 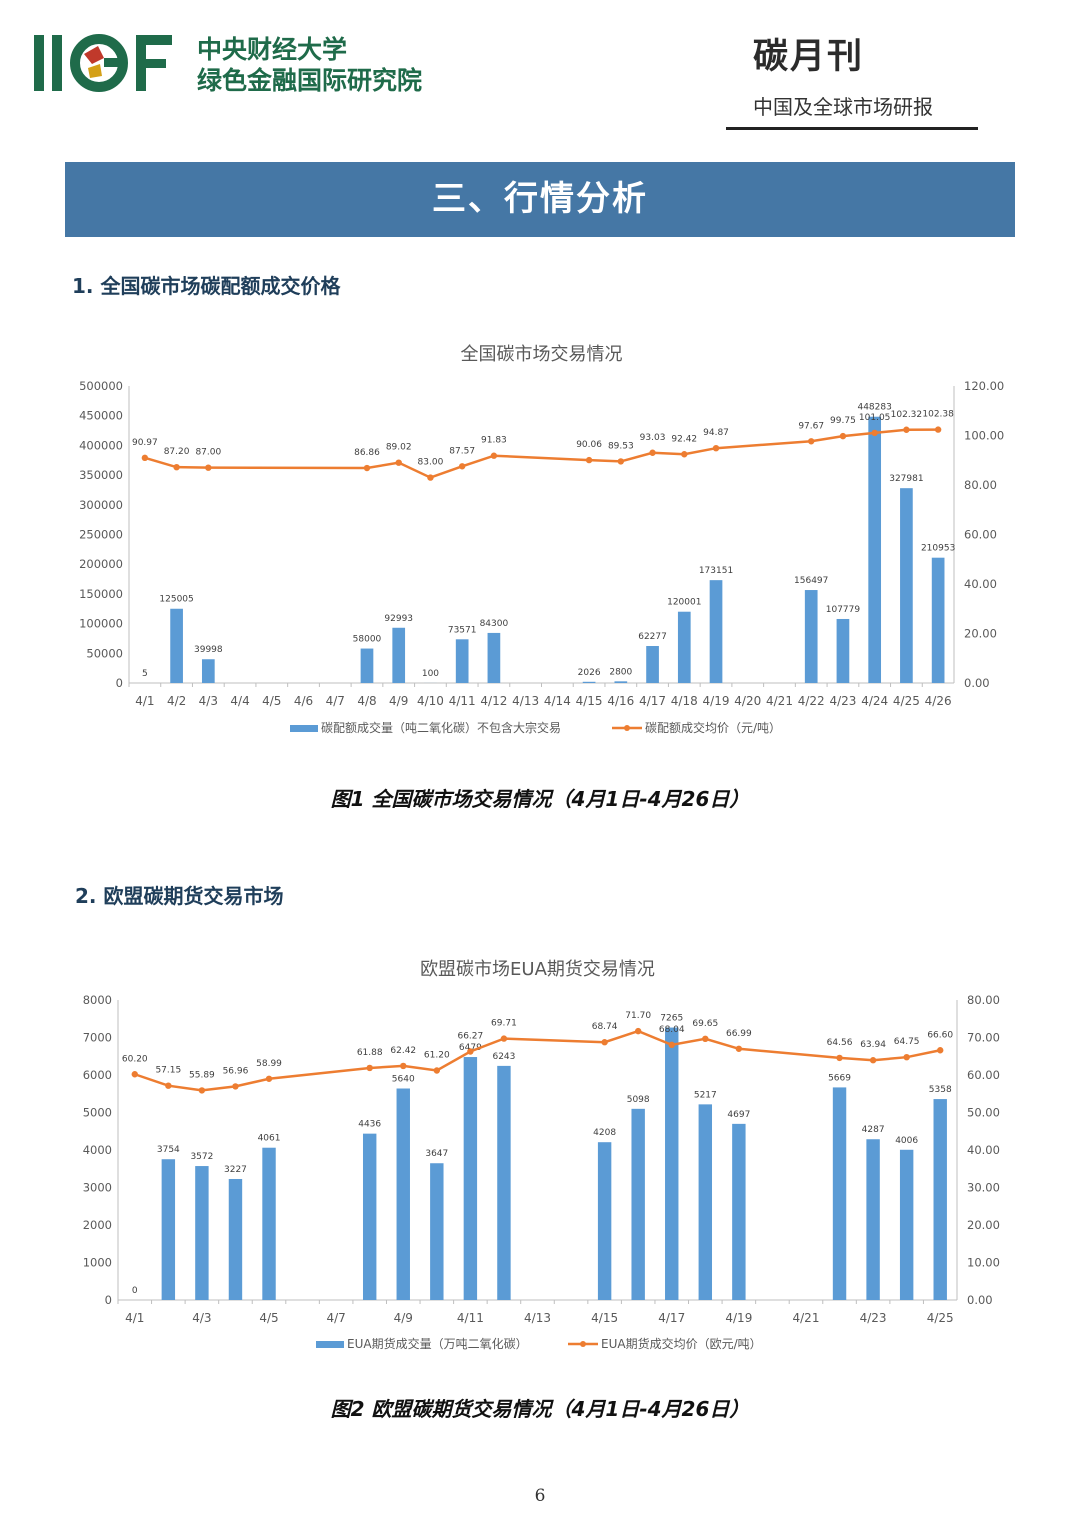 I want to click on volume-data-label: 5217, so click(x=705, y=1095).